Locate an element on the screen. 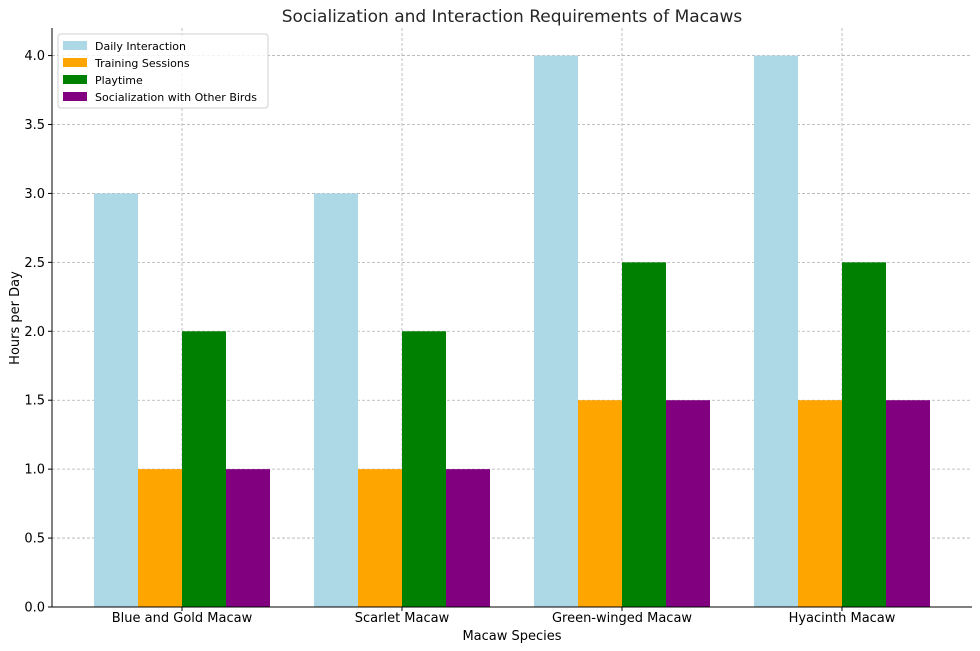  legend-entry: Training Sessions is located at coordinates (142, 63).